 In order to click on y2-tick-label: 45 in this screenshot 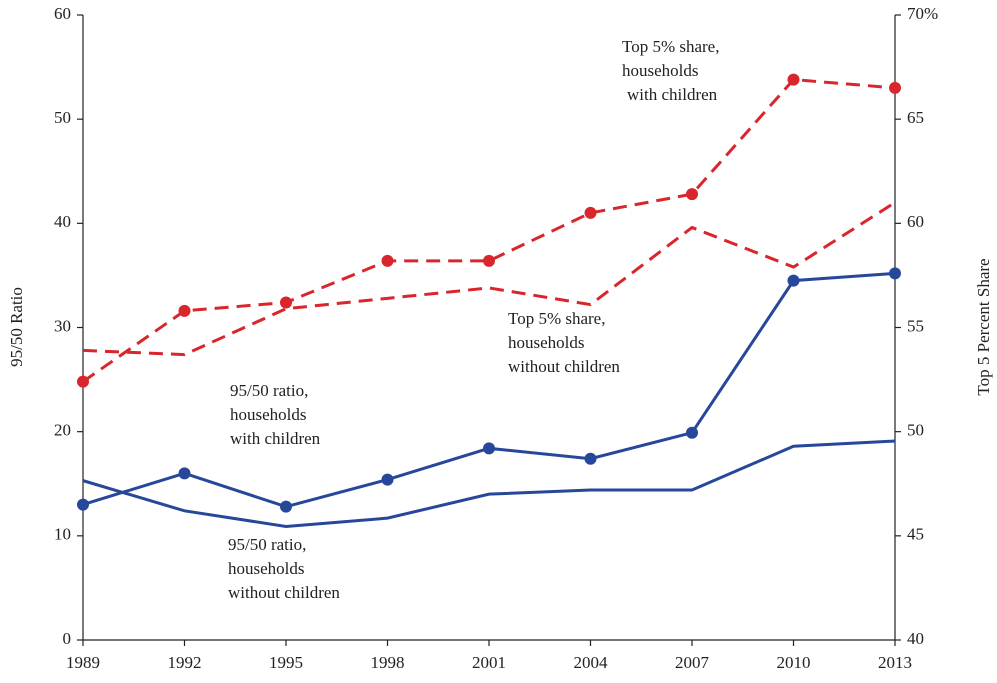, I will do `click(915, 534)`.